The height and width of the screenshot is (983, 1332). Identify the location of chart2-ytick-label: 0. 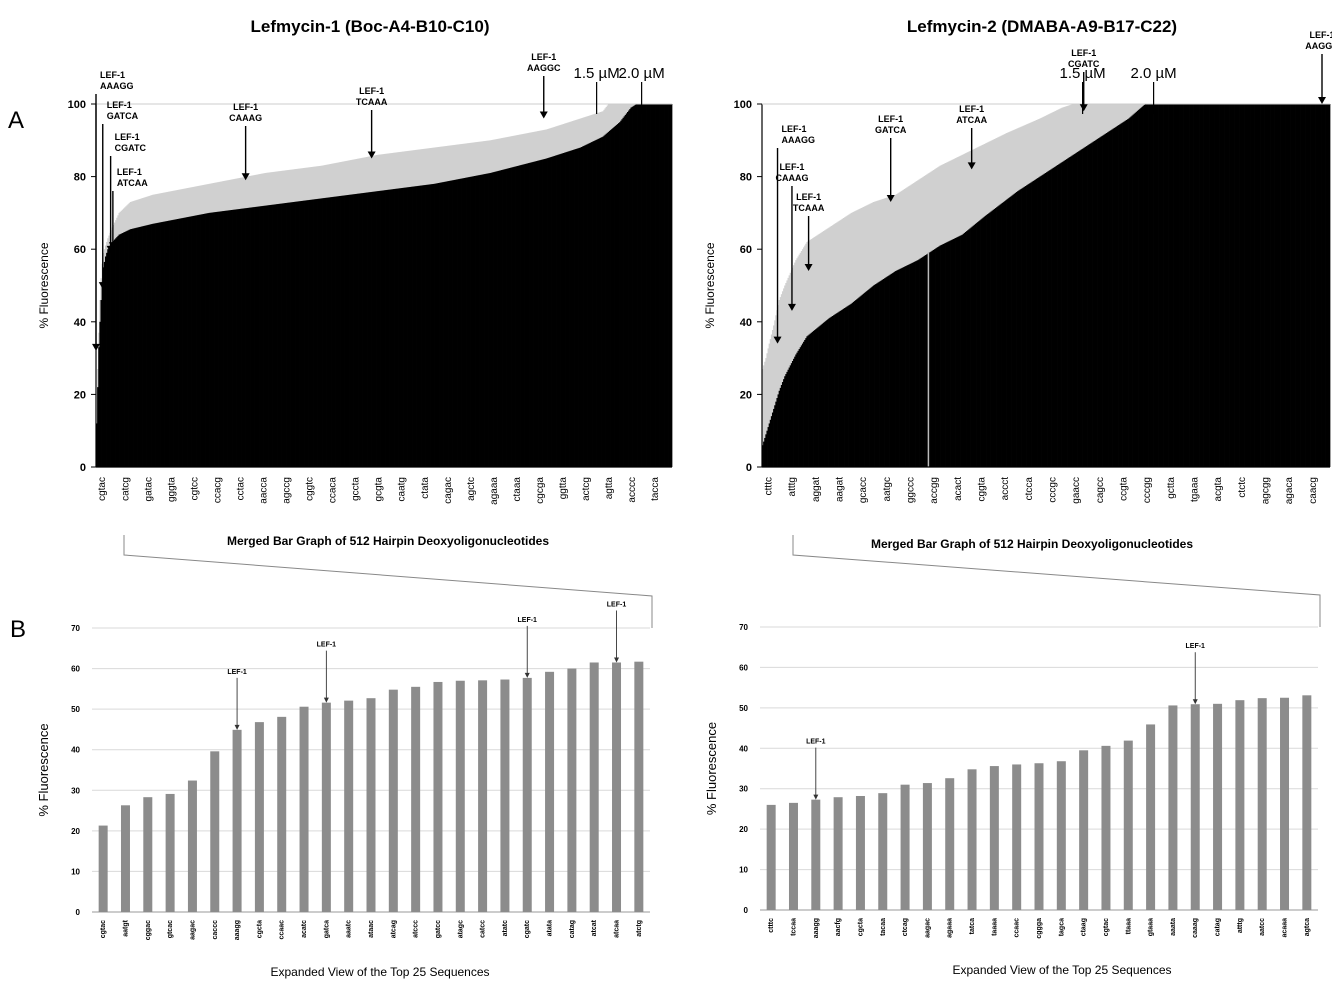
(749, 468).